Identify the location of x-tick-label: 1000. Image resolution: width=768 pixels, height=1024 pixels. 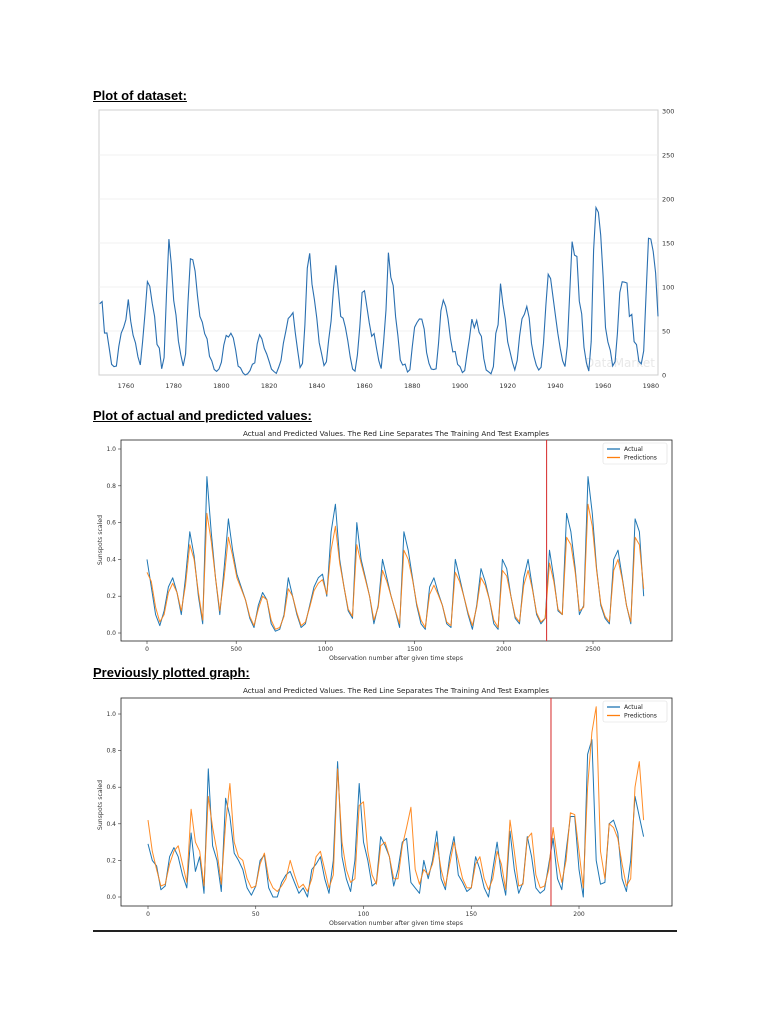
(325, 649).